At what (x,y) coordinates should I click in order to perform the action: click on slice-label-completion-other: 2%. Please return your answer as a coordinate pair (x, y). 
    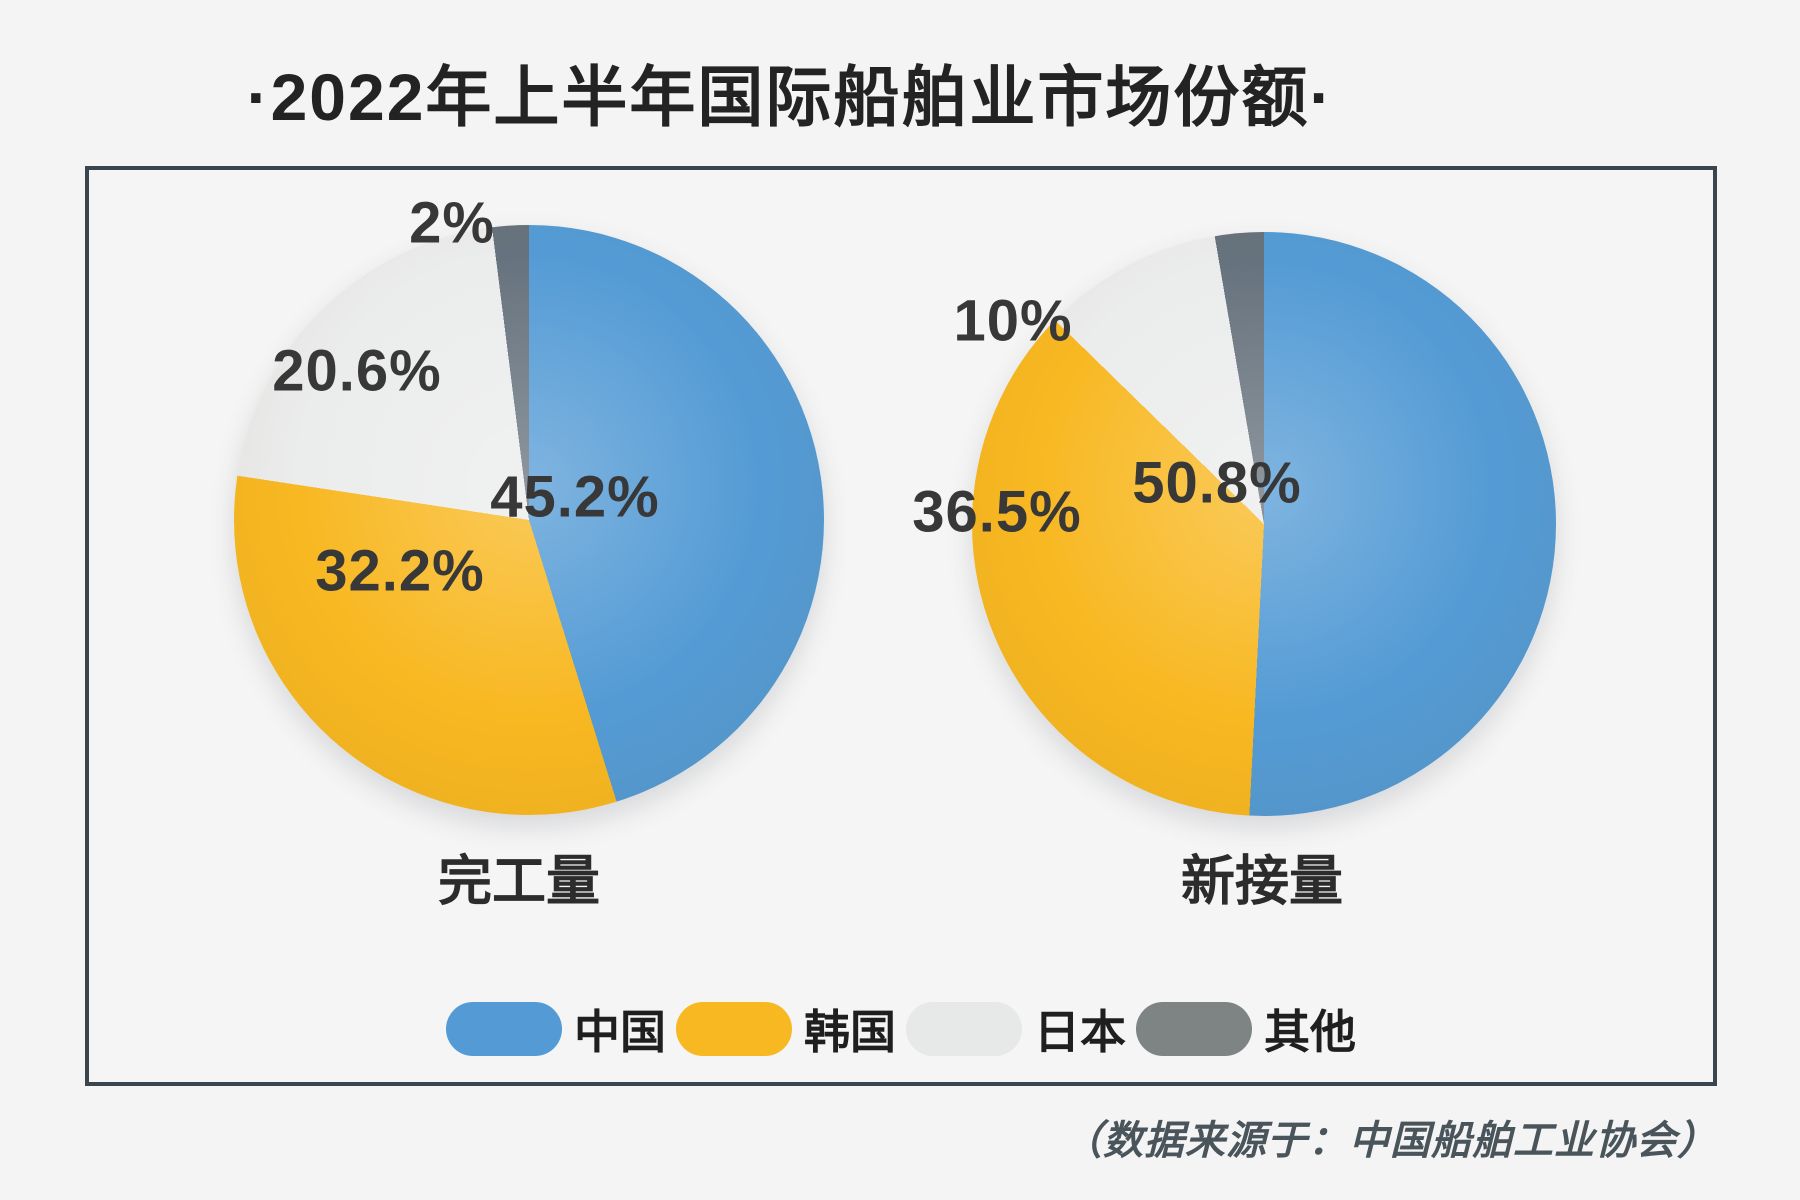
    Looking at the image, I should click on (452, 223).